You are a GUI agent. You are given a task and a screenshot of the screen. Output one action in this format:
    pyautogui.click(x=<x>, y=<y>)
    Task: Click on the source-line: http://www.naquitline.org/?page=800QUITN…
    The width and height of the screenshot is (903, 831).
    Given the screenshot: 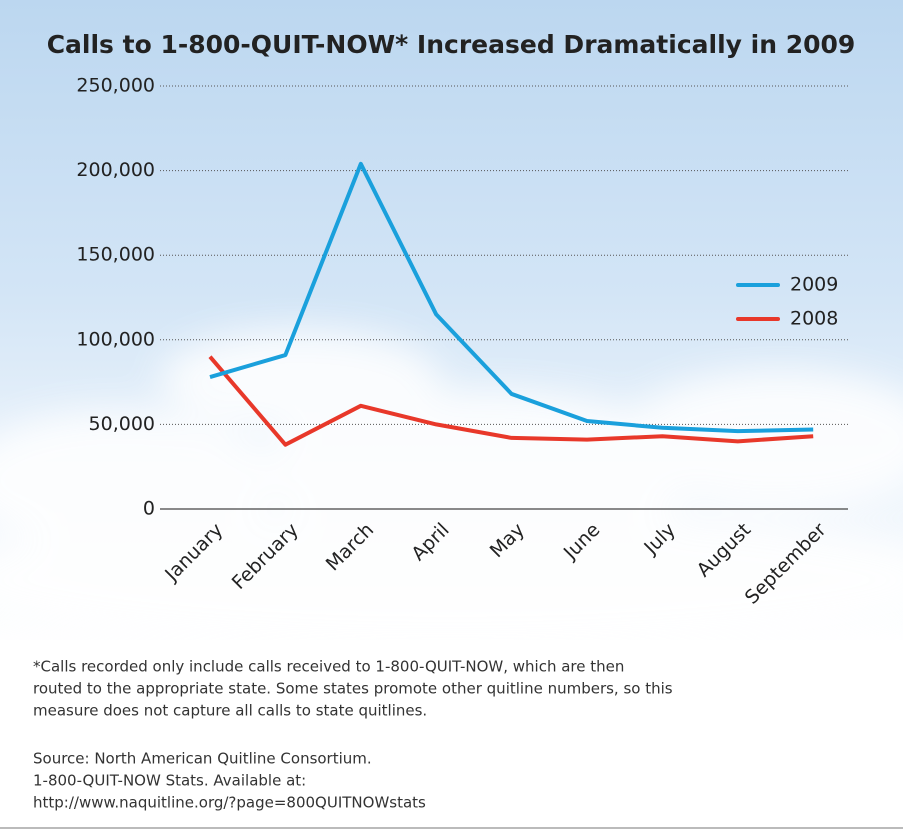 What is the action you would take?
    pyautogui.click(x=229, y=803)
    